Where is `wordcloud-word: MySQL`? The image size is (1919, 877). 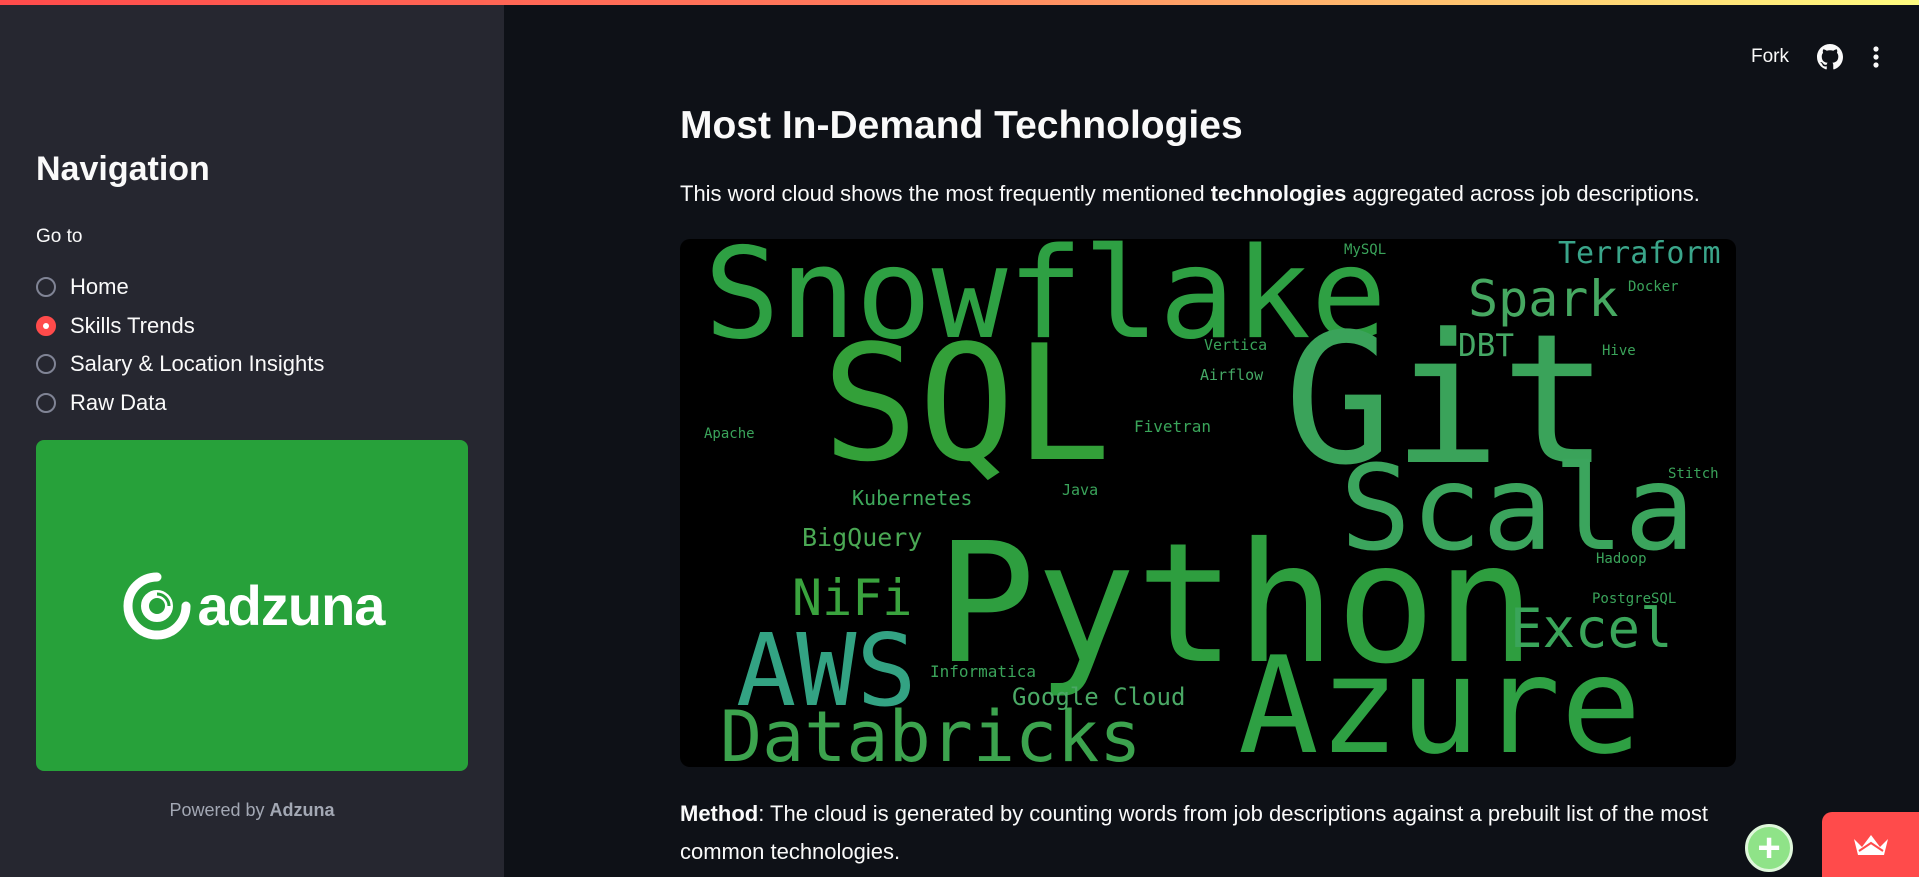
wordcloud-word: MySQL is located at coordinates (1365, 250).